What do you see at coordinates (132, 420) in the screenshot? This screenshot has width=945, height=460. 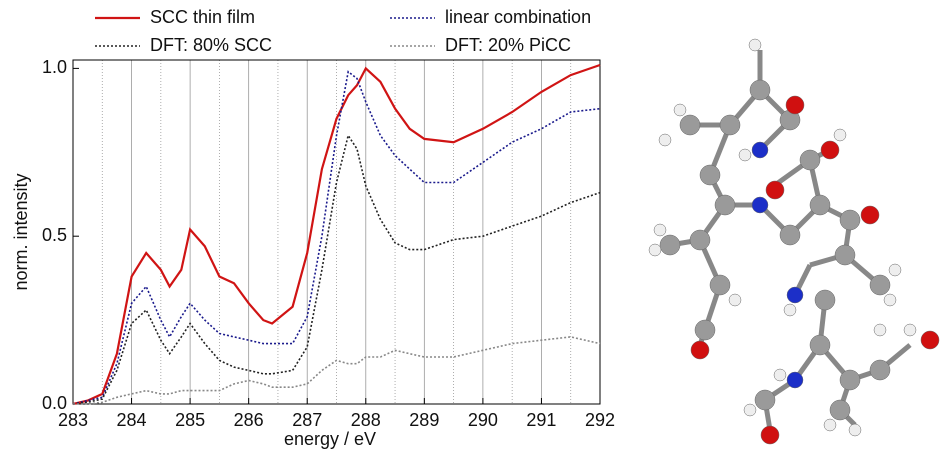 I see `x-tick-label: 284` at bounding box center [132, 420].